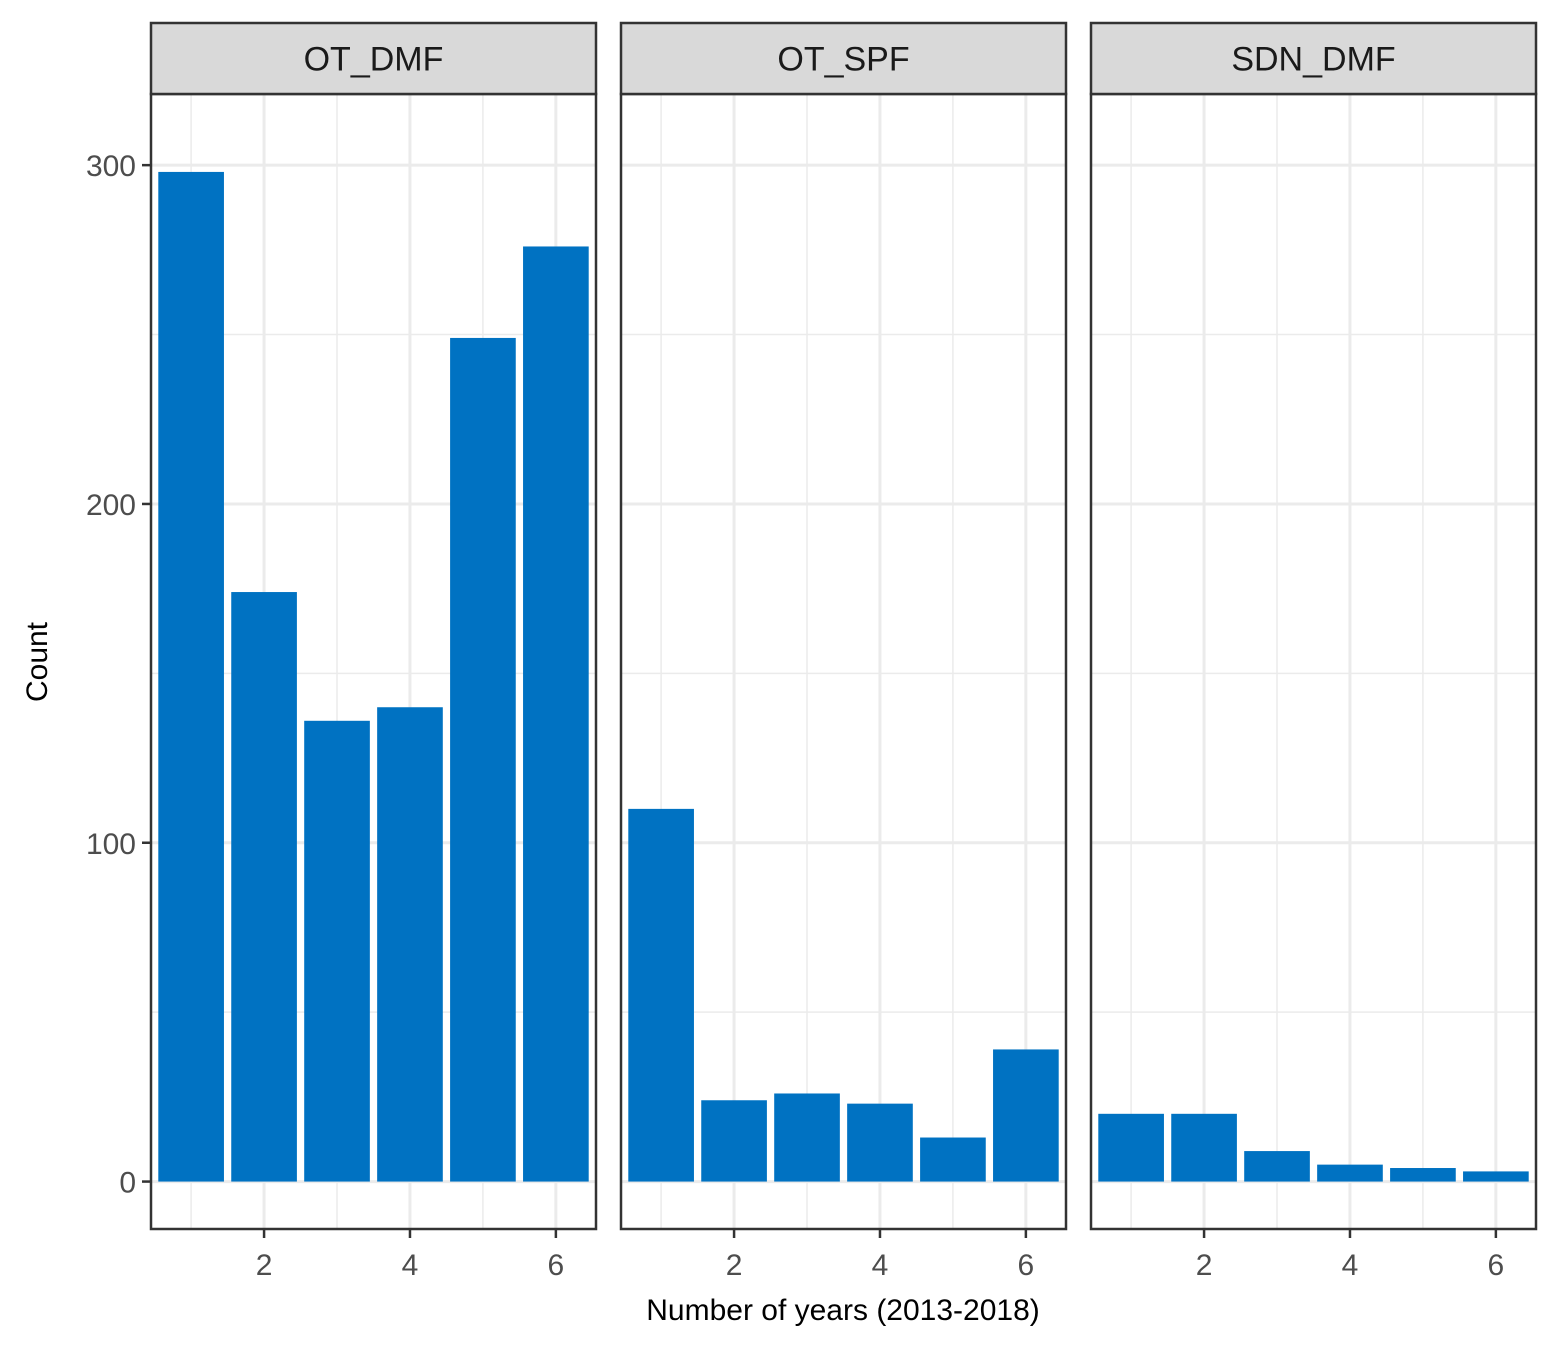  What do you see at coordinates (118, 675) in the screenshot?
I see `y-axis: 0 100 200 300` at bounding box center [118, 675].